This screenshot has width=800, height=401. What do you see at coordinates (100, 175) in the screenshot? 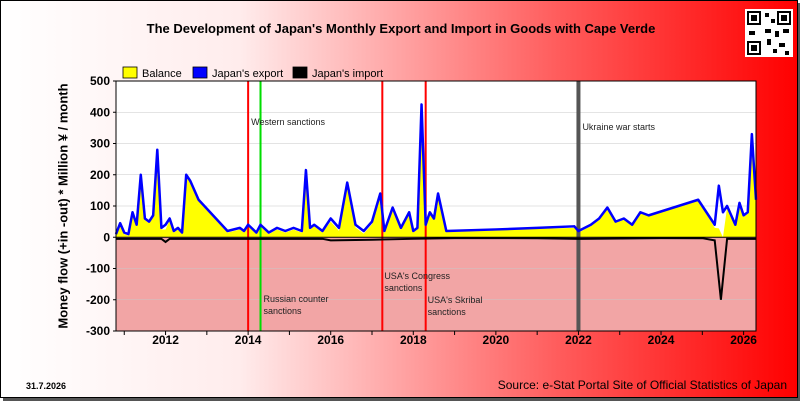
I see `y-tick-label: 200` at bounding box center [100, 175].